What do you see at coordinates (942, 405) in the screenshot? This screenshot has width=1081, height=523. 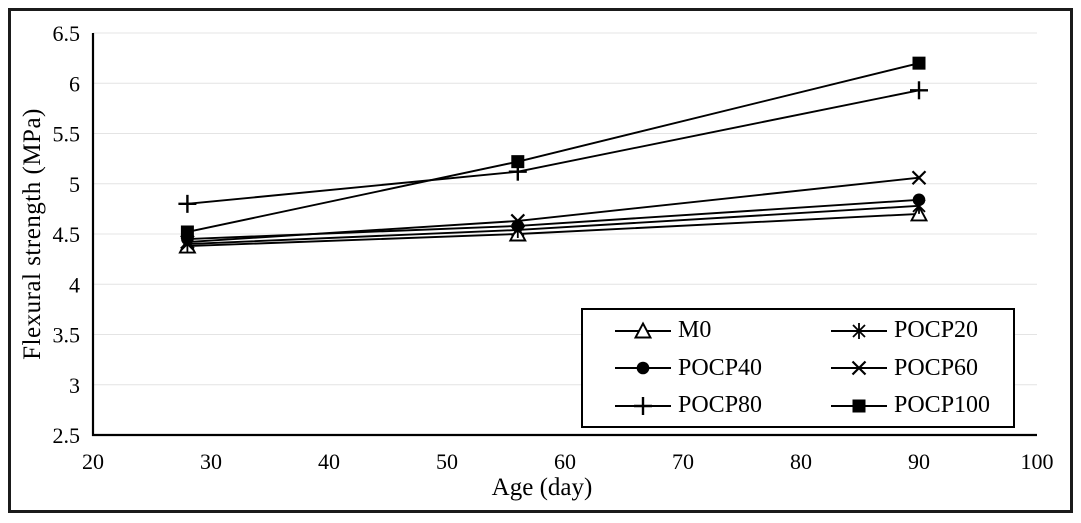 I see `legend-label-POCP100: POCP100` at bounding box center [942, 405].